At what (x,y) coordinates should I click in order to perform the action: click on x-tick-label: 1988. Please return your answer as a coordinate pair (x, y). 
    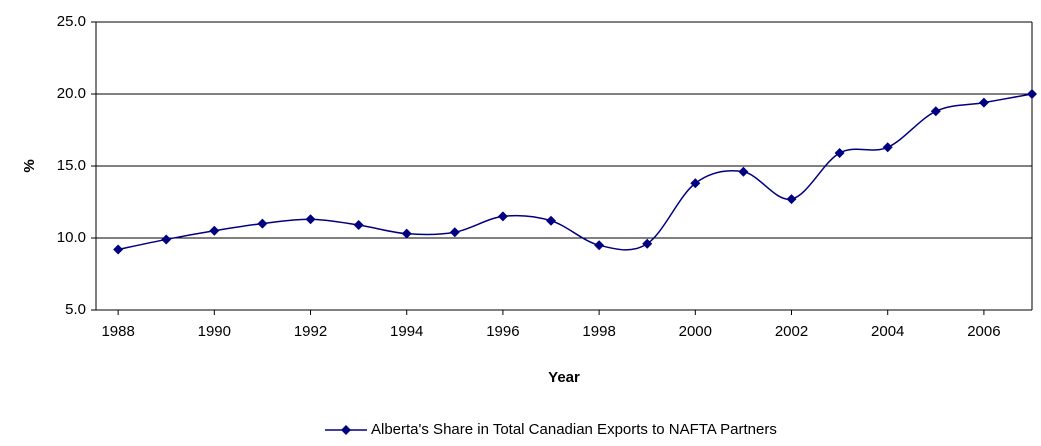
    Looking at the image, I should click on (117, 331).